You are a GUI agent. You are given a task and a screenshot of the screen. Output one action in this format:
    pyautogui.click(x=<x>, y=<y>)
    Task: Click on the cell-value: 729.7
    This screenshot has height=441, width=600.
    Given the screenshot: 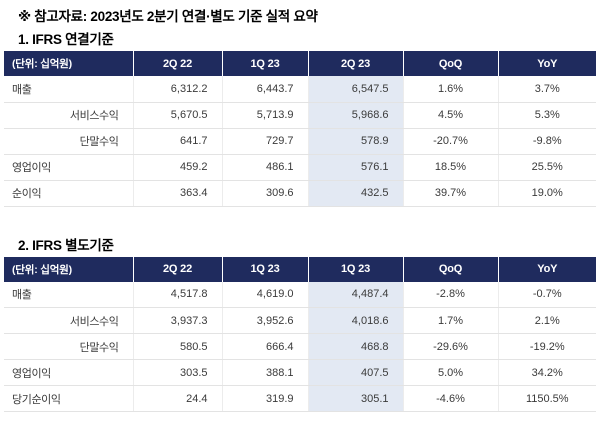 What is the action you would take?
    pyautogui.click(x=265, y=141)
    